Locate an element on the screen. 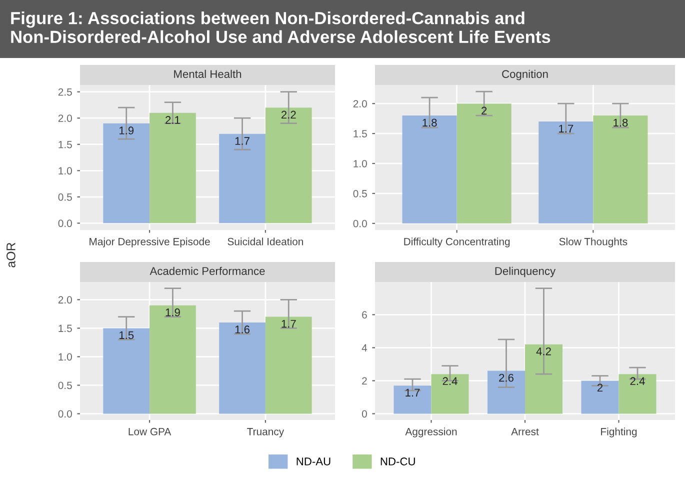 Image resolution: width=685 pixels, height=478 pixels. x-tick-label: Difficulty Concentrating is located at coordinates (457, 243).